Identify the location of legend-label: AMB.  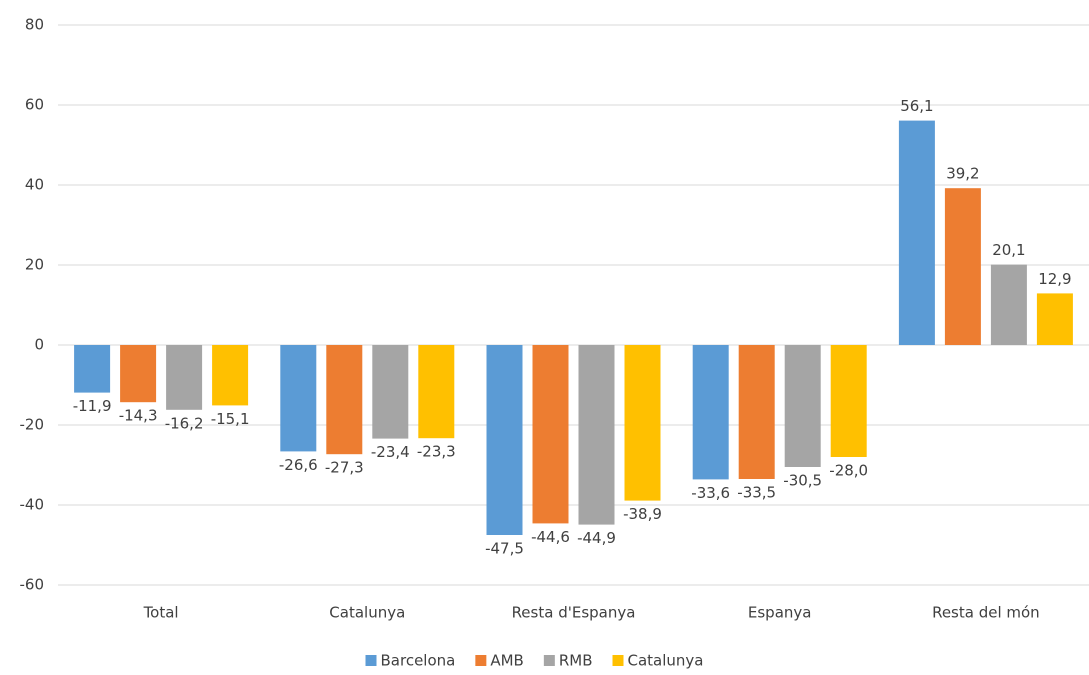
(507, 661).